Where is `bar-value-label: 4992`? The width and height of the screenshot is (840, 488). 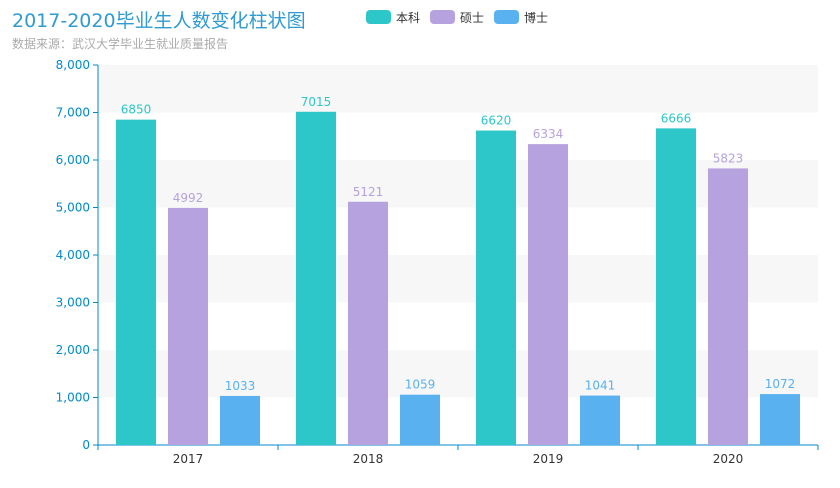
bar-value-label: 4992 is located at coordinates (188, 198).